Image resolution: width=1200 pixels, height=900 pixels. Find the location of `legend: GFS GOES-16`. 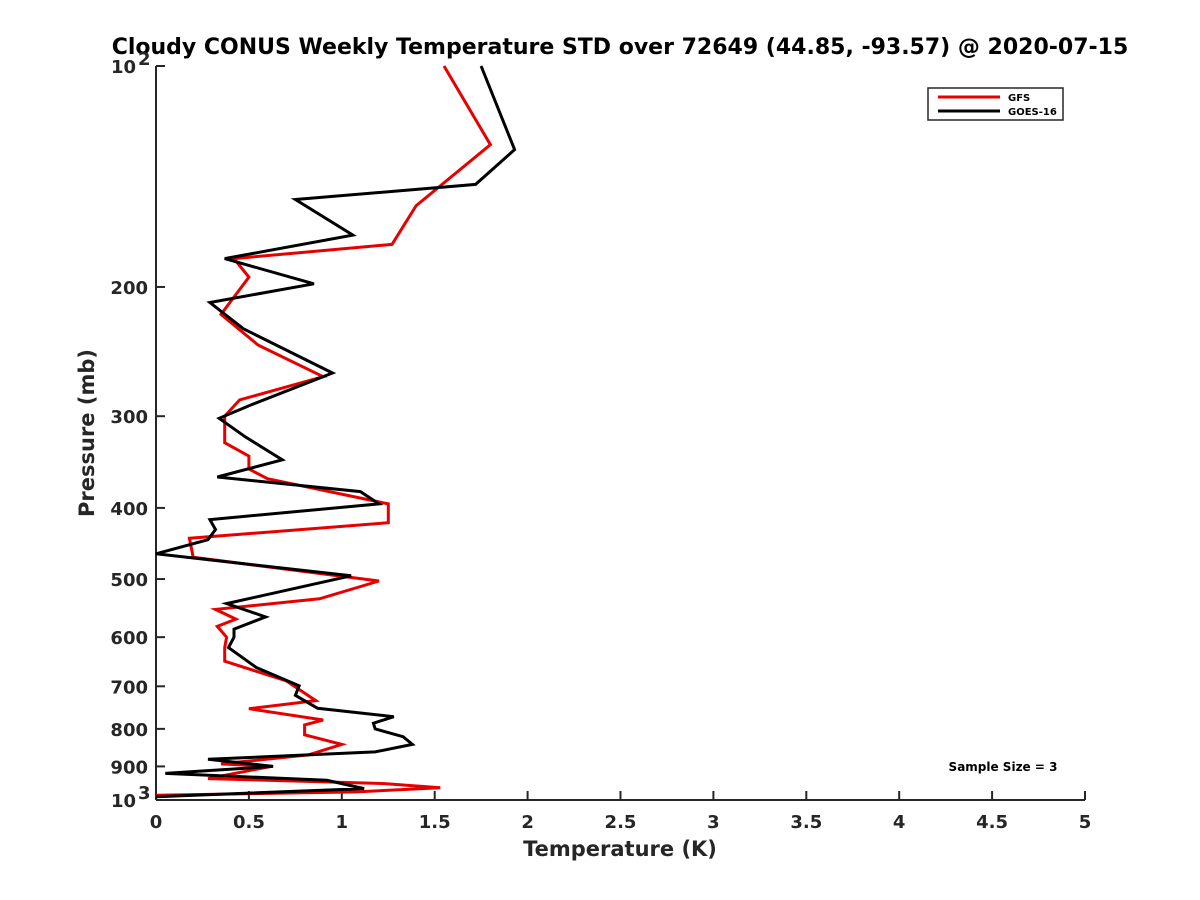

legend: GFS GOES-16 is located at coordinates (995, 104).